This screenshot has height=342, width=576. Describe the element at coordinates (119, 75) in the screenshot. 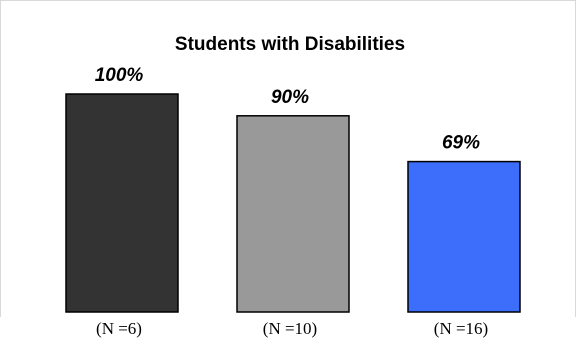

I see `data-label-1: 100%` at that location.